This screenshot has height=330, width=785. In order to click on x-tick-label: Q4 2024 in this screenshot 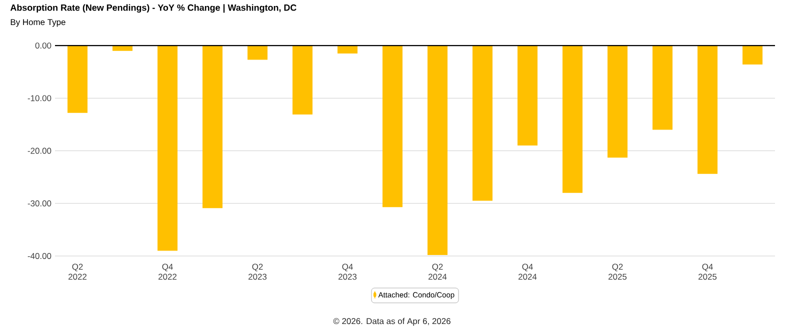, I will do `click(527, 272)`.